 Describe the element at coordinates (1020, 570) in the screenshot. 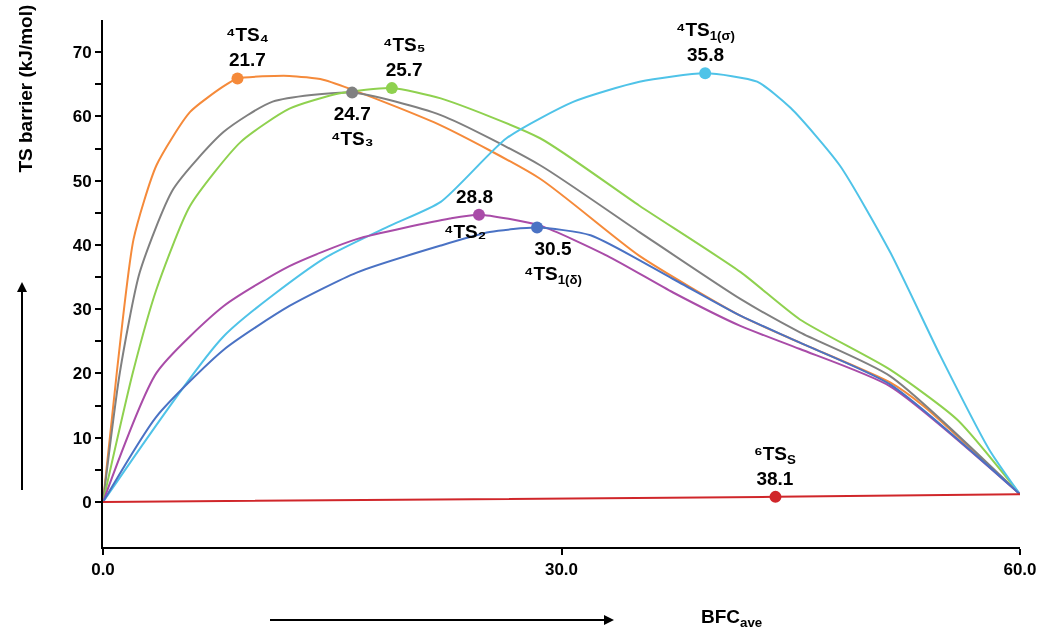

I see `x-tick-label: 60.0` at that location.